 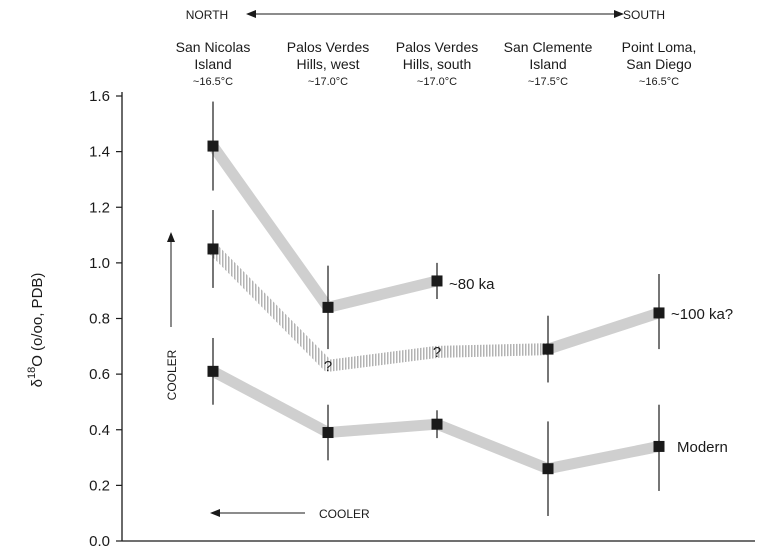 I want to click on cooler-horizontal-label: COOLER, so click(x=344, y=514).